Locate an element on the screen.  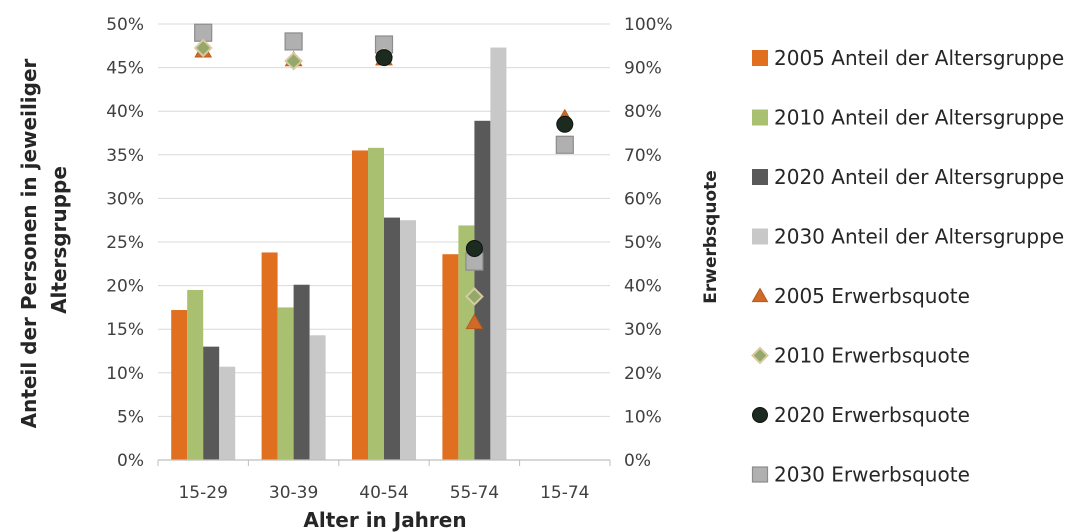
y-axis-right-tick-label: 60% is located at coordinates (643, 199).